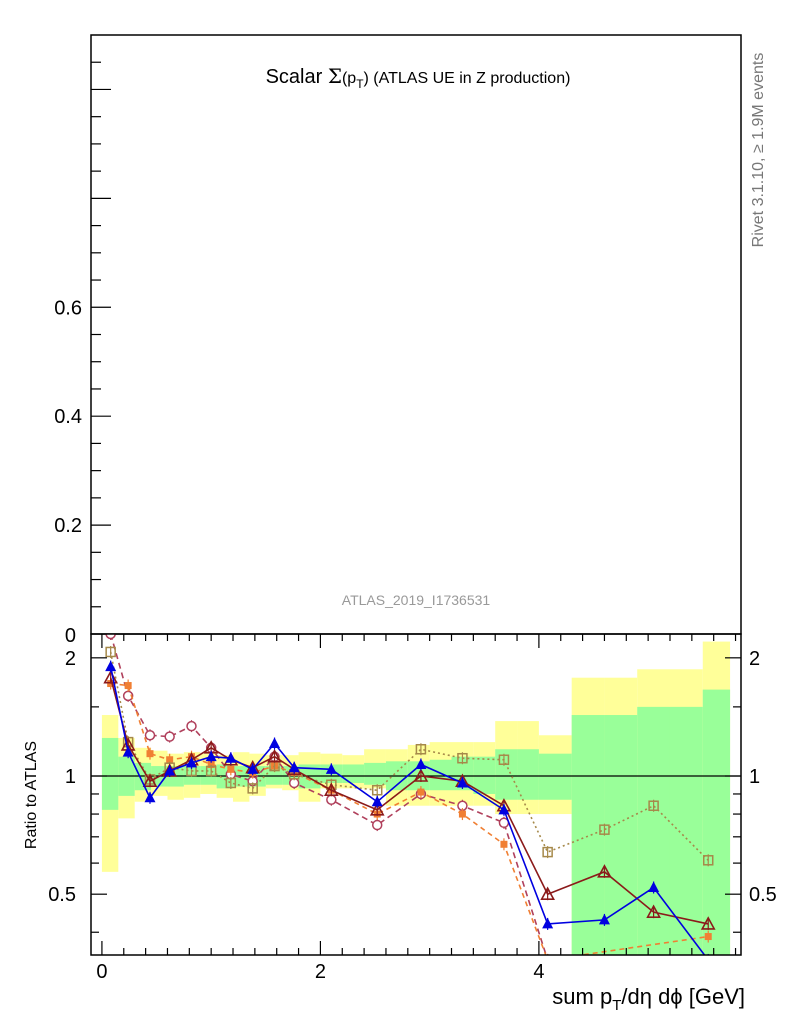  Describe the element at coordinates (68, 526) in the screenshot. I see `main-y-tick-label: 0.2` at that location.